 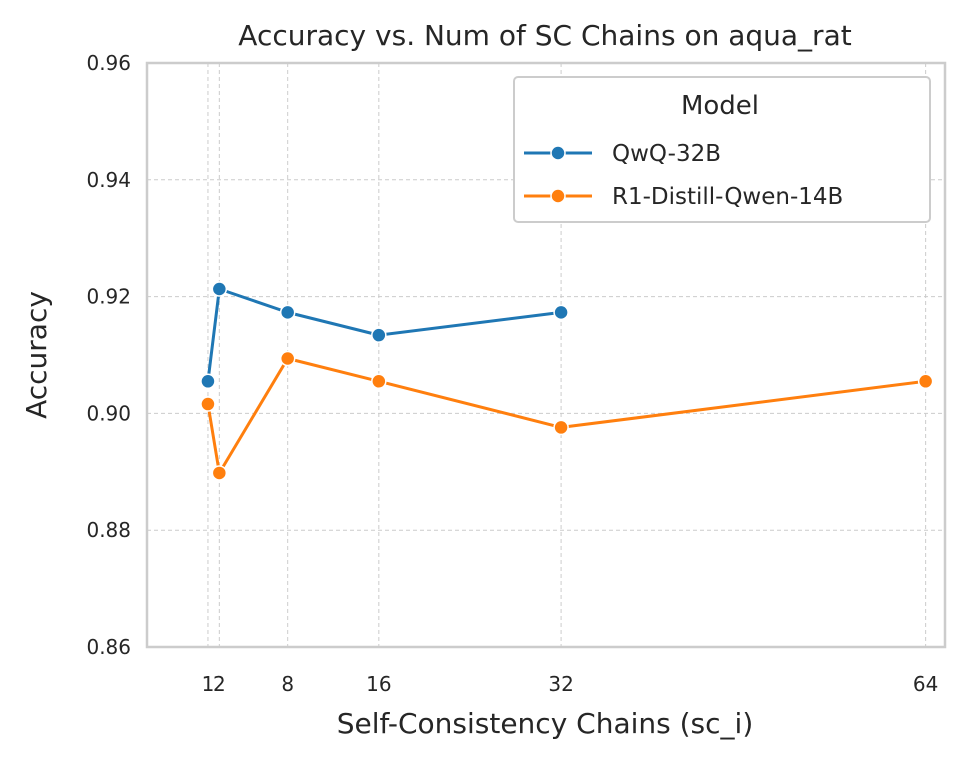 What do you see at coordinates (108, 355) in the screenshot?
I see `y-axis-ticks: 0.86 0.88 0.90 0.92 0.94 0.96` at bounding box center [108, 355].